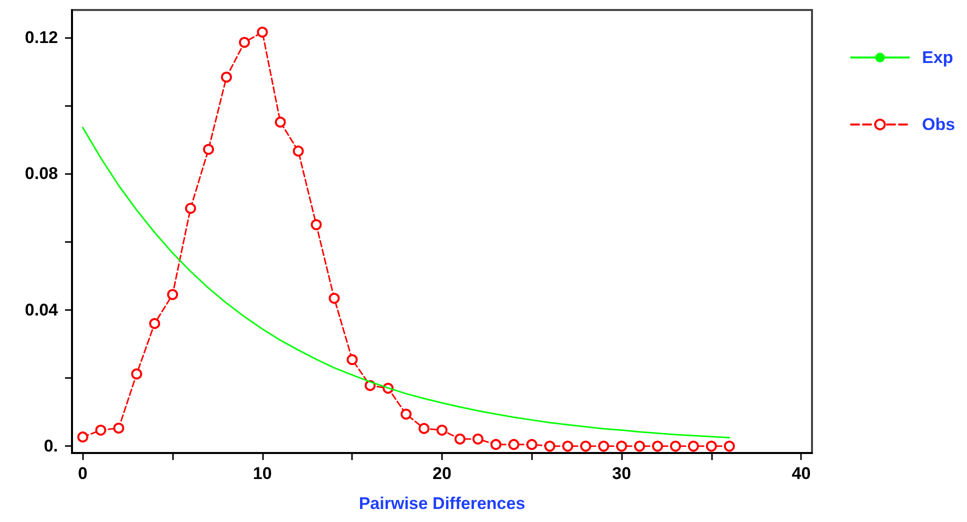 The image size is (967, 522). What do you see at coordinates (442, 503) in the screenshot?
I see `x-axis-title: Pairwise Differences` at bounding box center [442, 503].